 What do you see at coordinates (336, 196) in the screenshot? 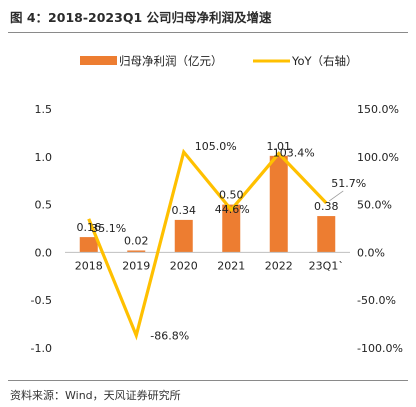
I see `yoy-label-leader` at bounding box center [336, 196].